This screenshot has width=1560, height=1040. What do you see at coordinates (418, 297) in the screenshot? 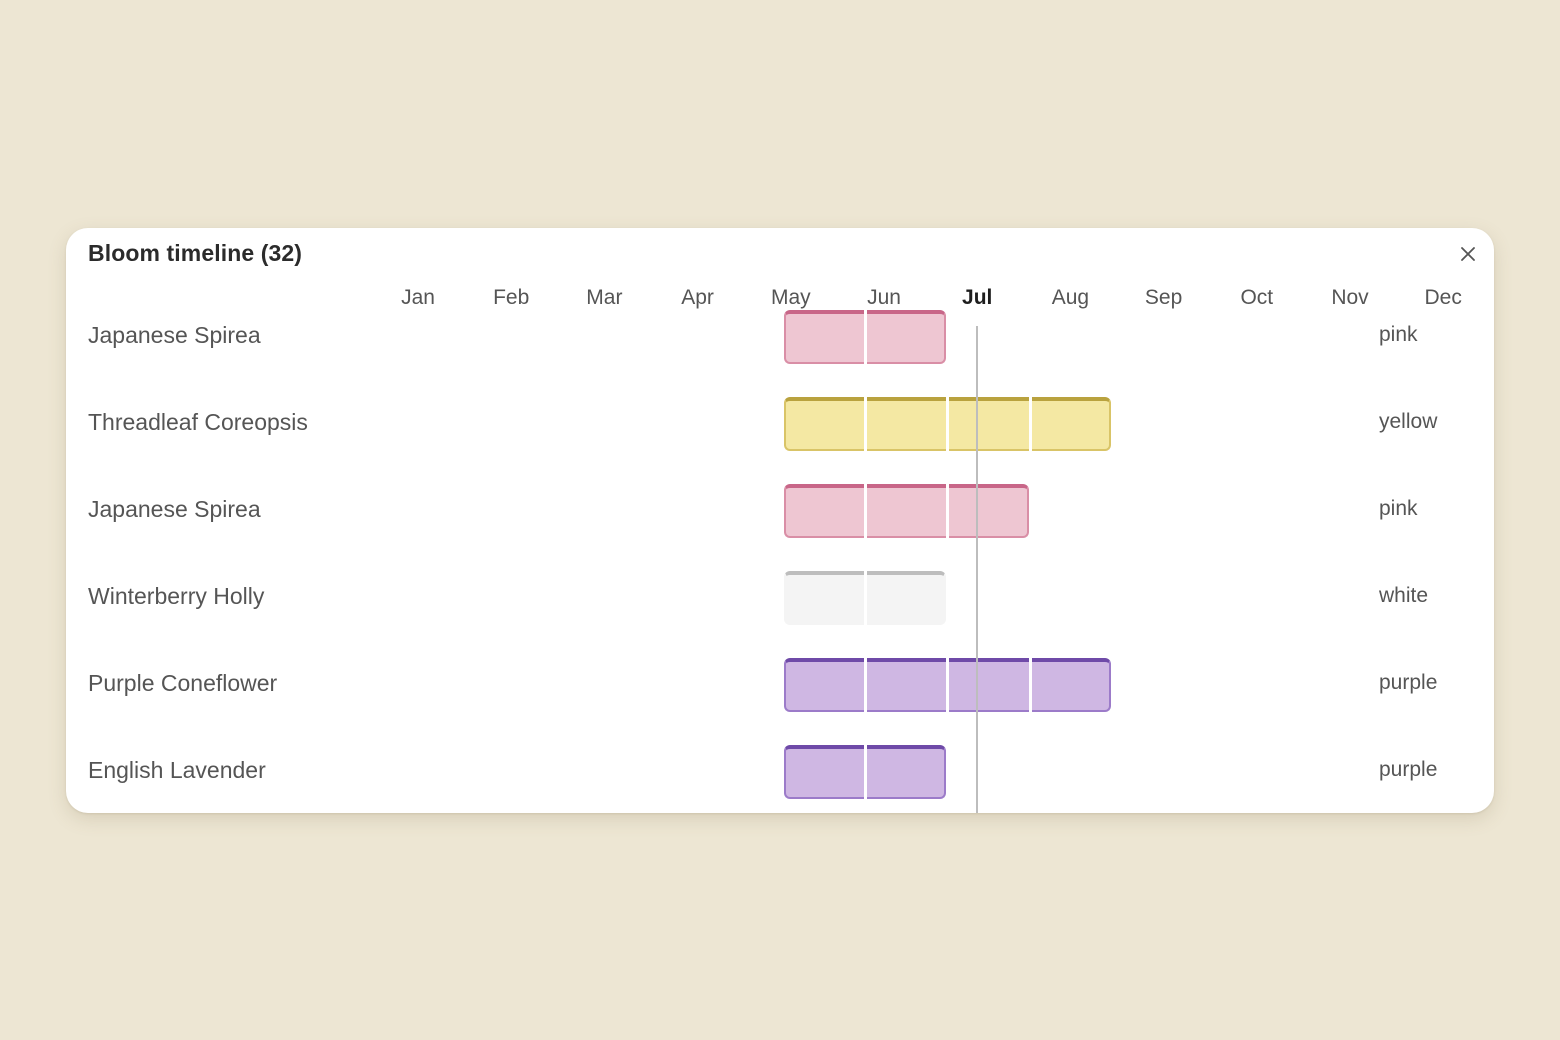
I see `month-label-jan: Jan` at bounding box center [418, 297].